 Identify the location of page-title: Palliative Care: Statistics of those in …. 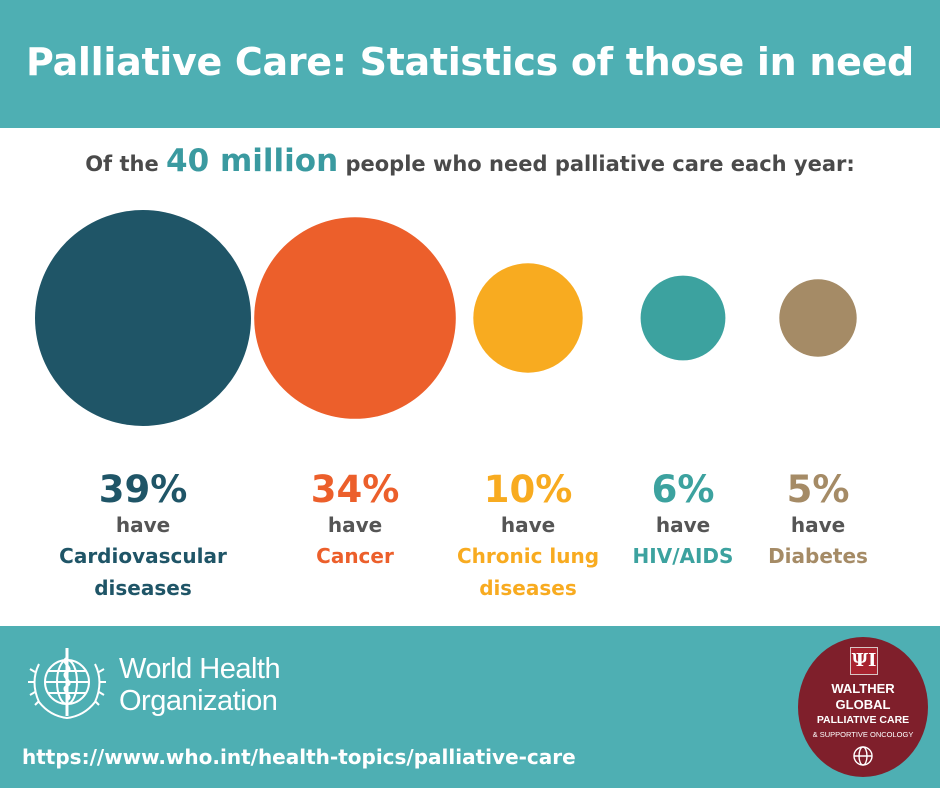
(470, 62).